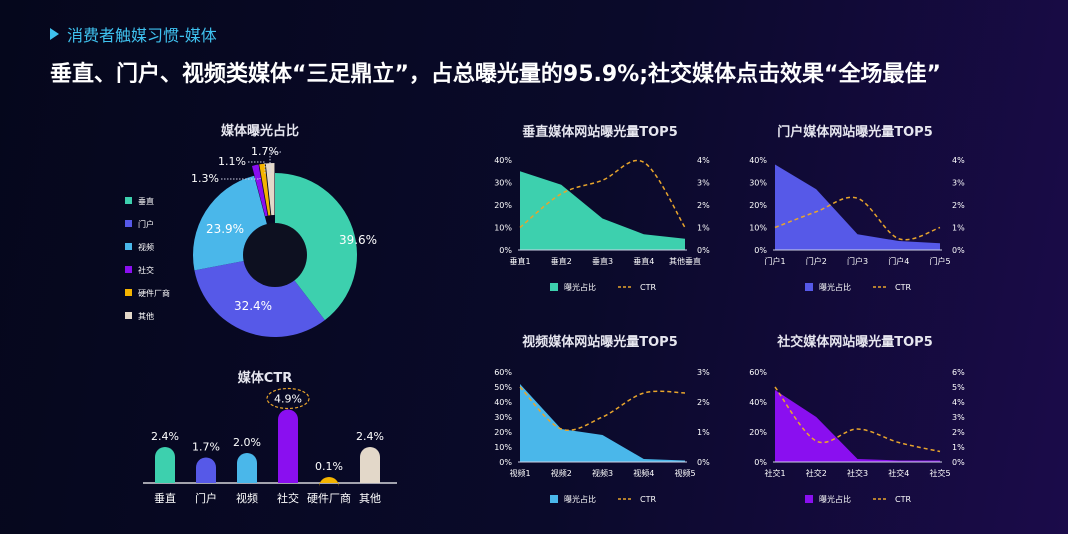 This screenshot has height=534, width=1068. I want to click on pie-slice-hardware, so click(265, 189).